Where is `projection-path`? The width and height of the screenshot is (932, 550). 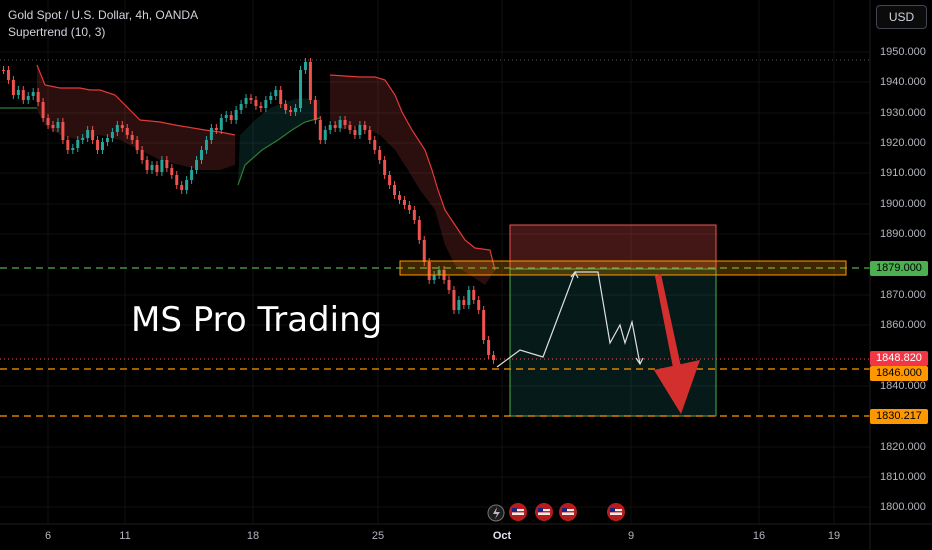 projection-path is located at coordinates (568, 319).